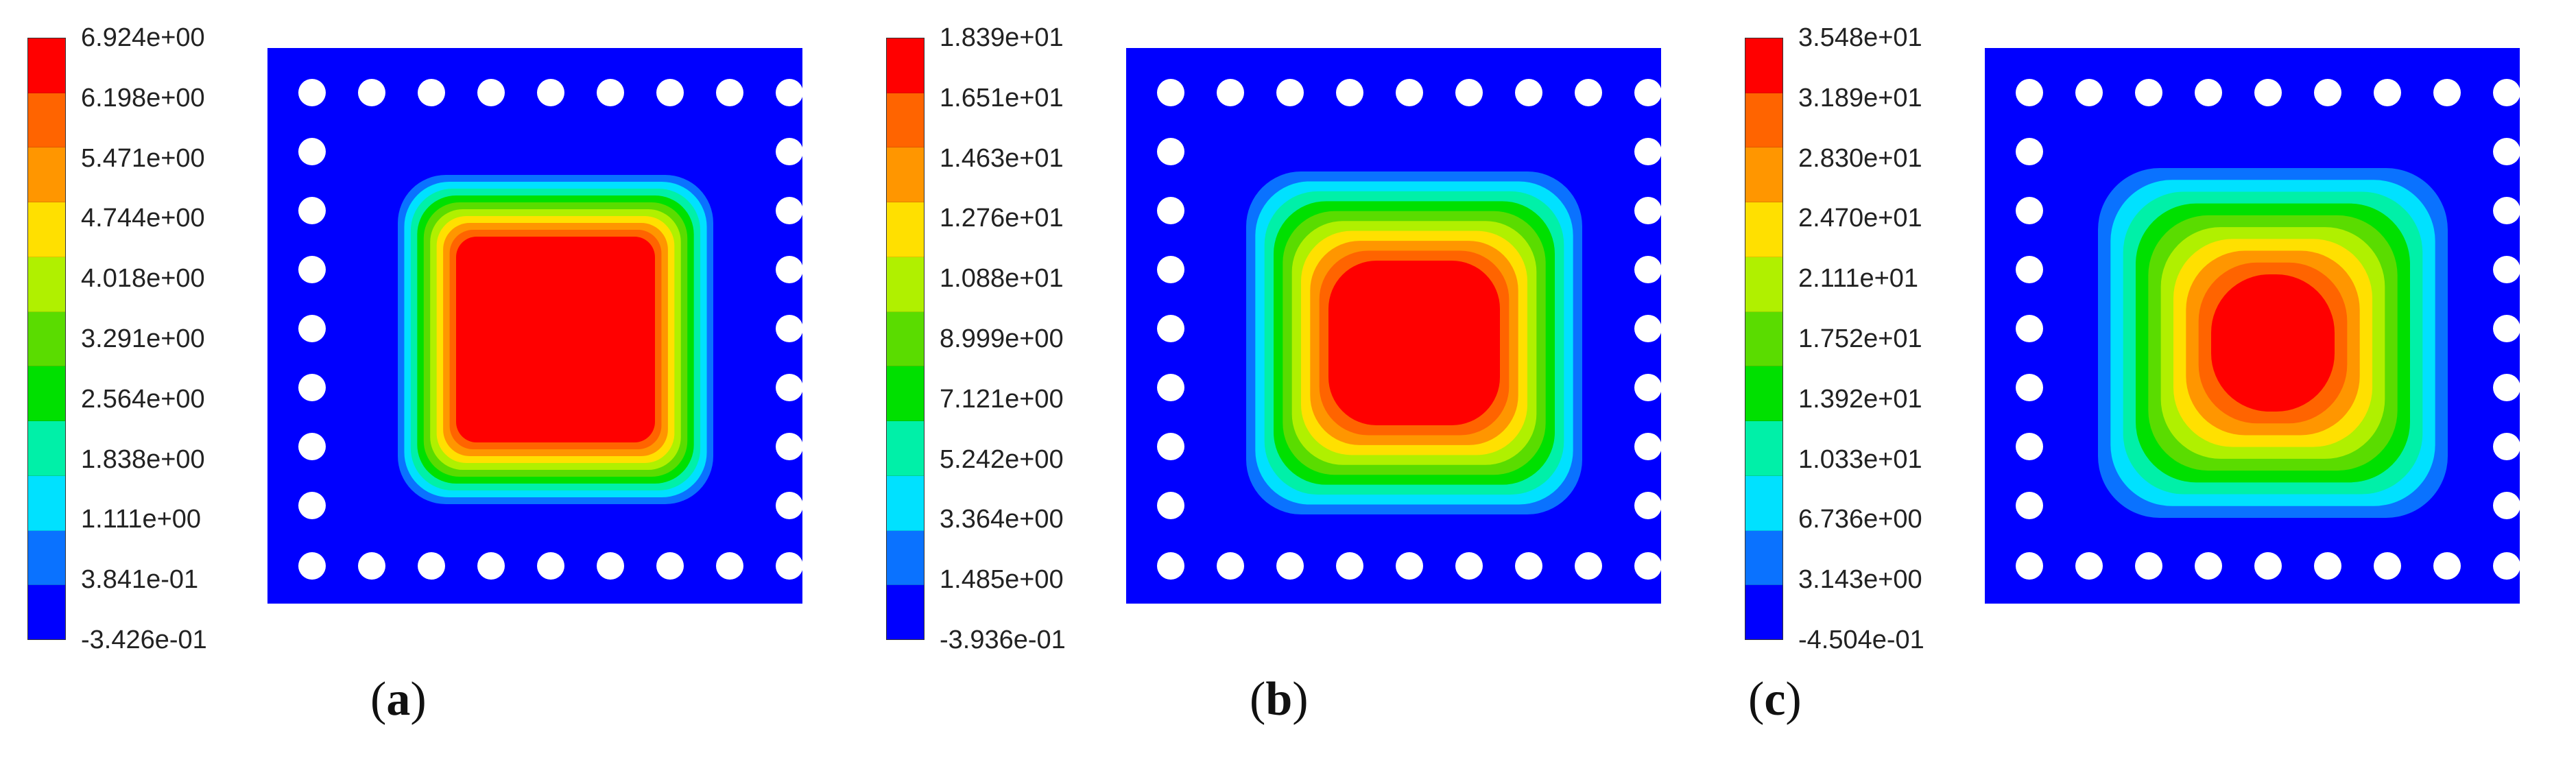 Image resolution: width=2576 pixels, height=760 pixels. Describe the element at coordinates (1860, 98) in the screenshot. I see `legend-label: 3.189e+01` at that location.